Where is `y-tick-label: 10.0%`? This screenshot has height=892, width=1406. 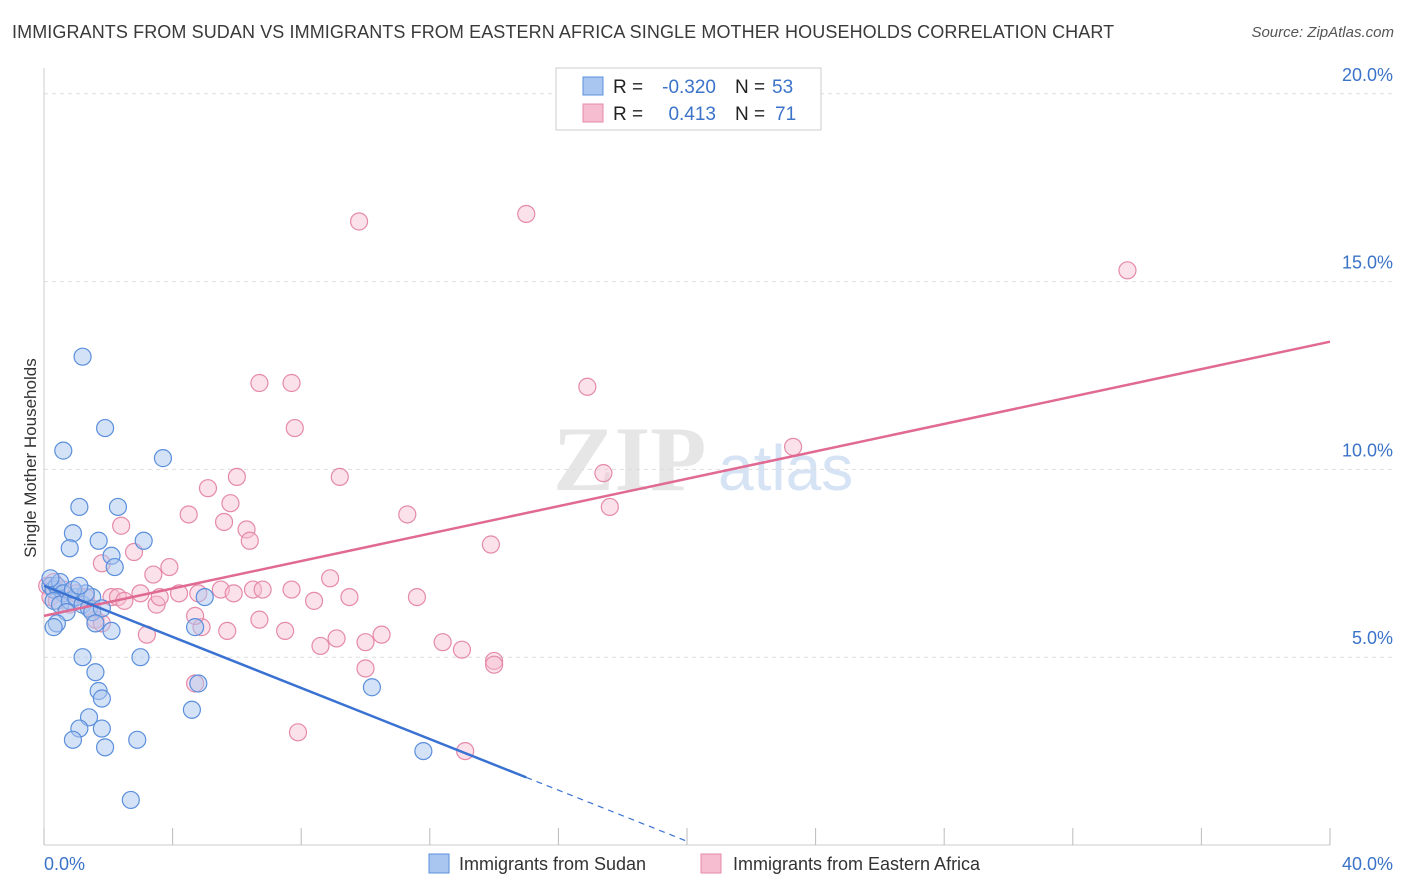 y-tick-label: 10.0% is located at coordinates (1367, 450).